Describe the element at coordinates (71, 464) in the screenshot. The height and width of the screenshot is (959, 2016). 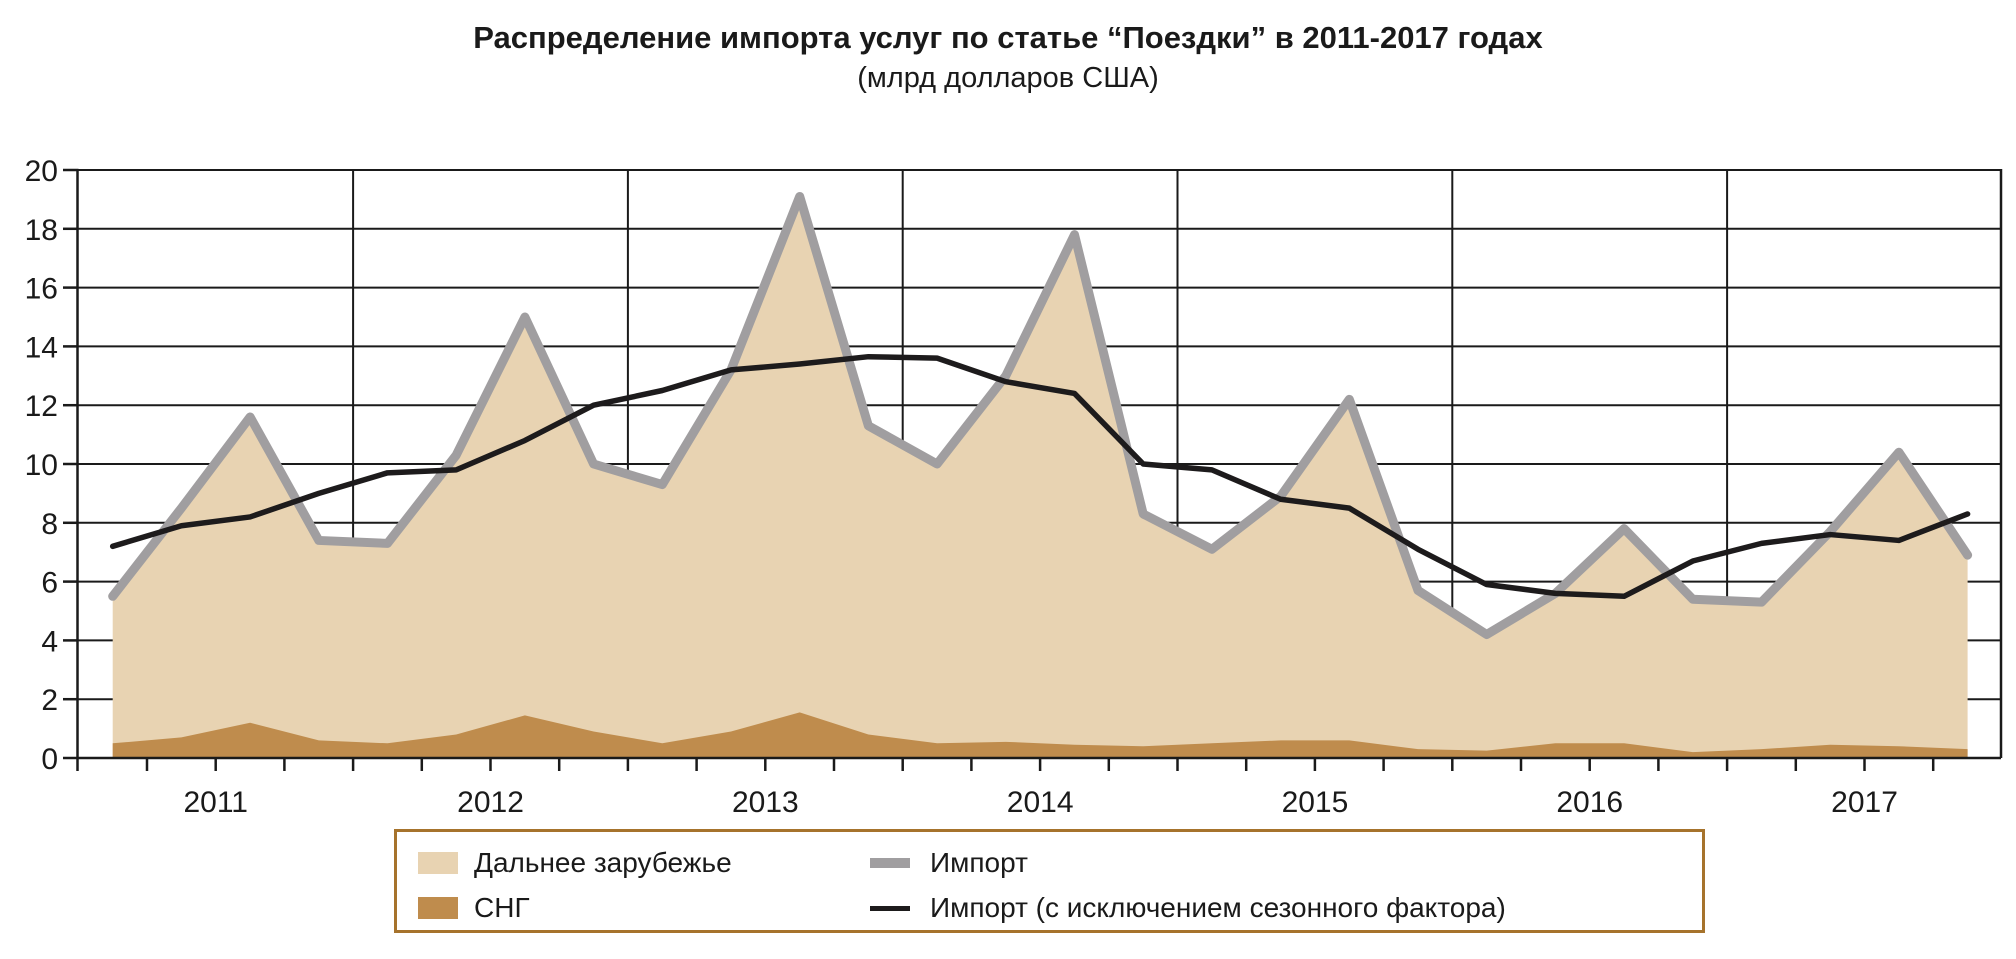
I see `y-axis-ticks` at that location.